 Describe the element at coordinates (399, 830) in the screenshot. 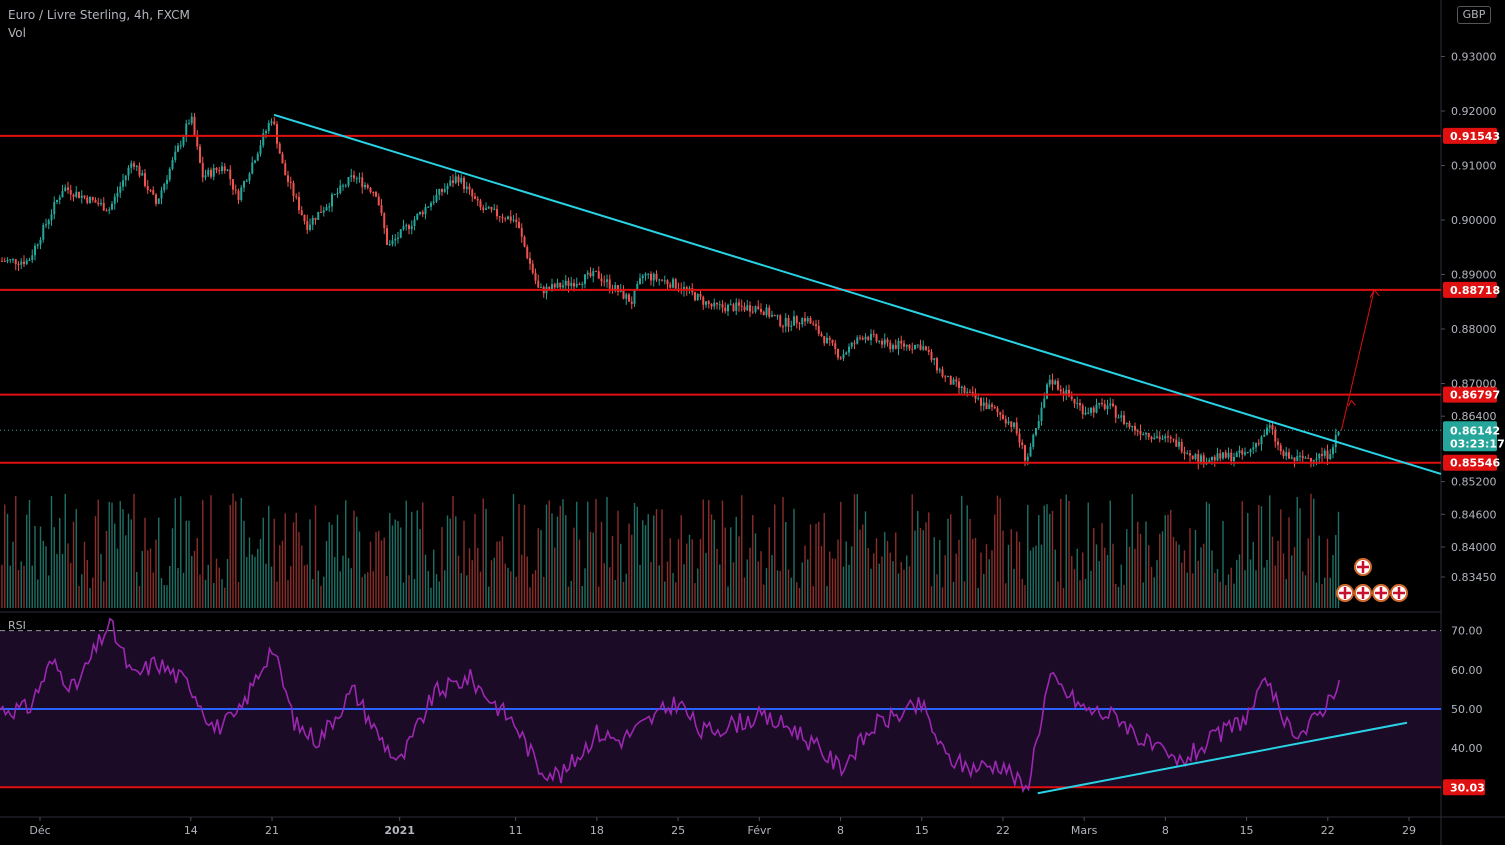

I see `time-tick-label-3: 2021` at that location.